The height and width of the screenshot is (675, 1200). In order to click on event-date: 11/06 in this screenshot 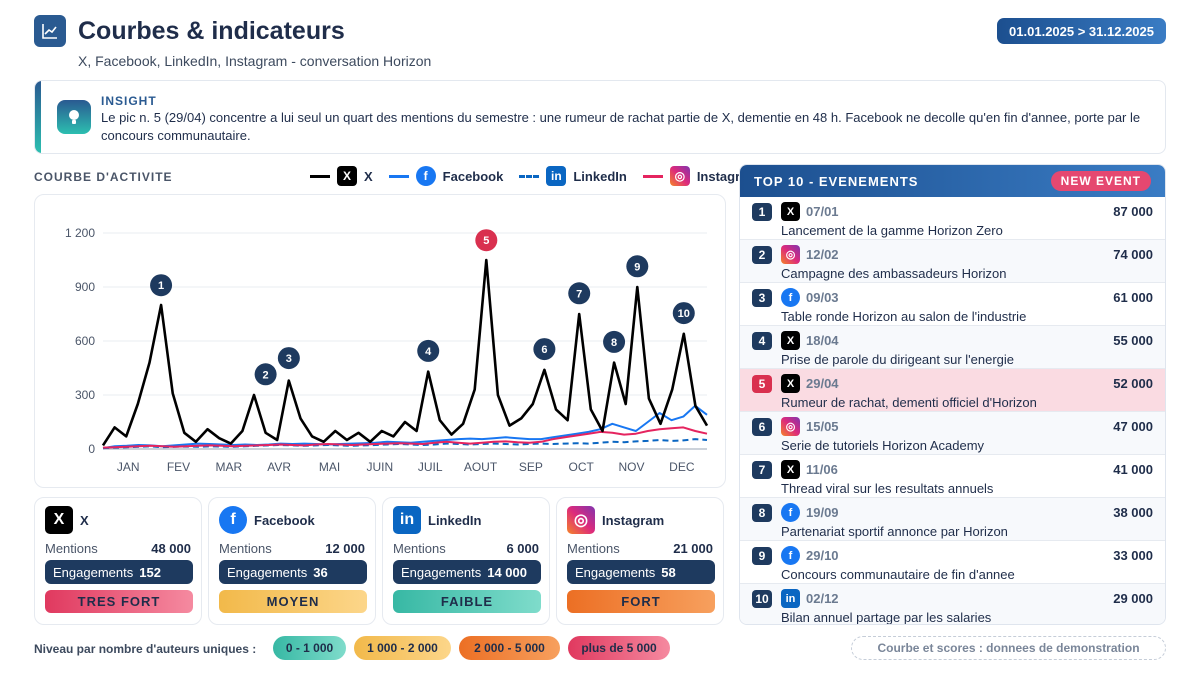, I will do `click(822, 469)`.